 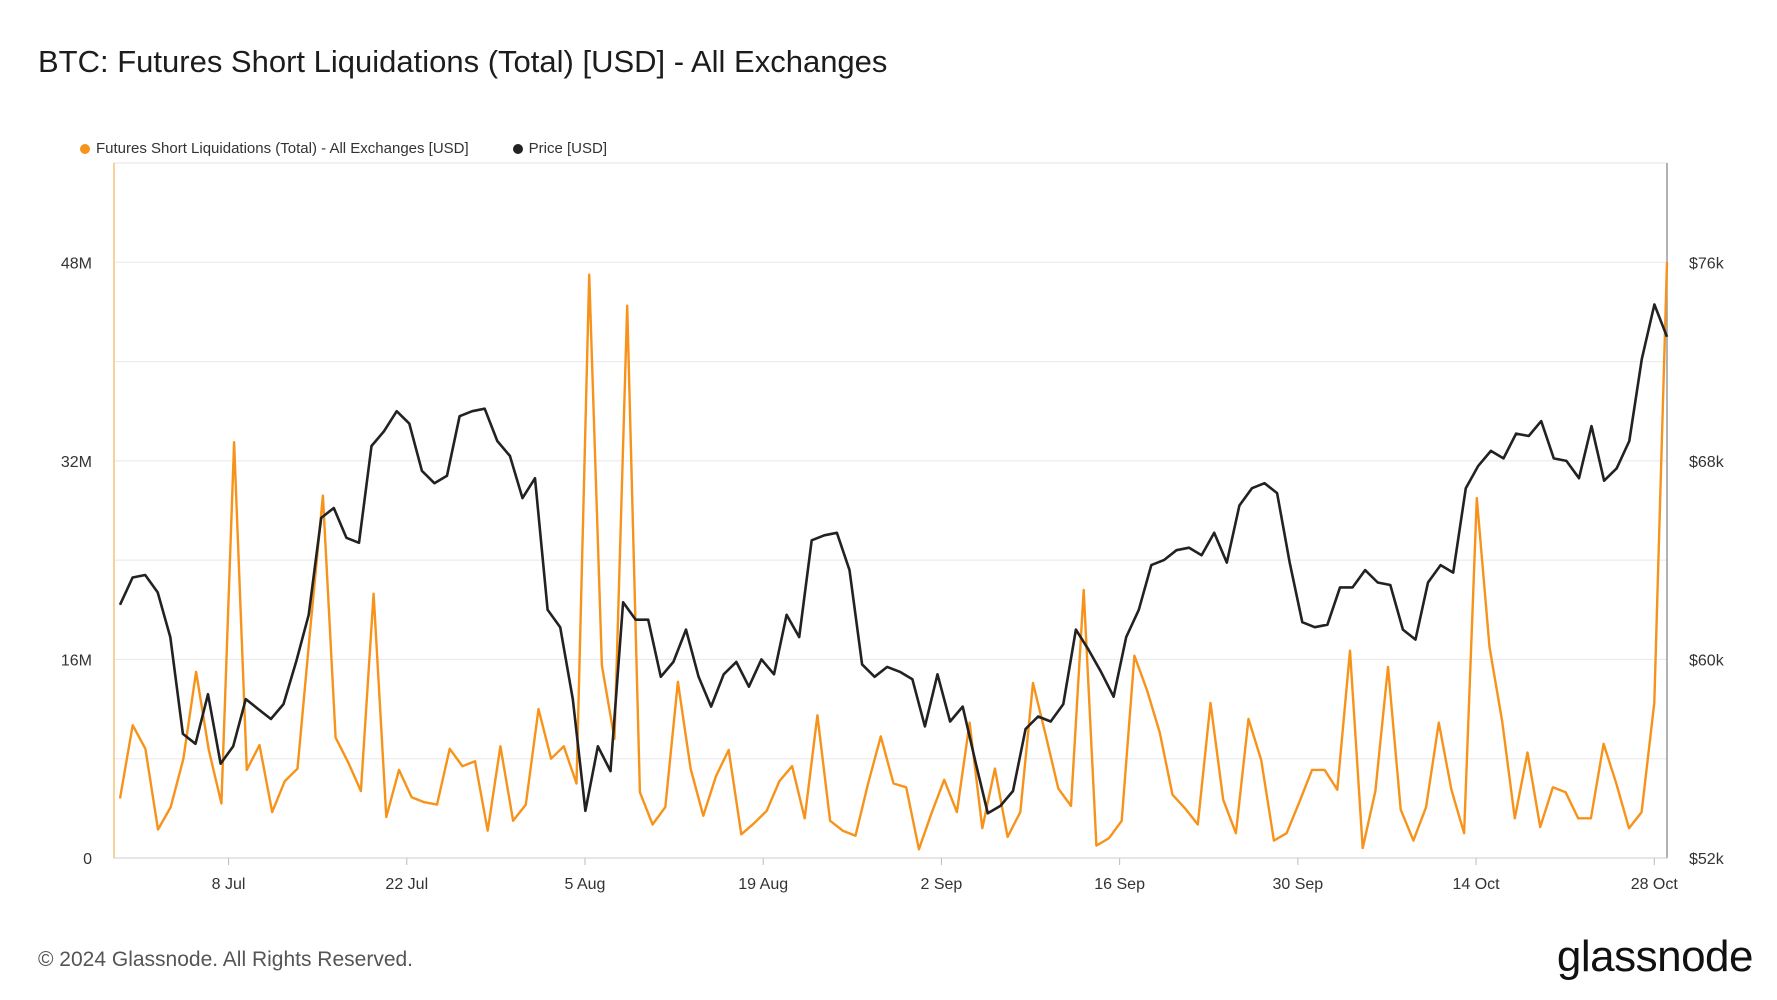 I want to click on y-left-tick-label: 0, so click(x=87, y=859).